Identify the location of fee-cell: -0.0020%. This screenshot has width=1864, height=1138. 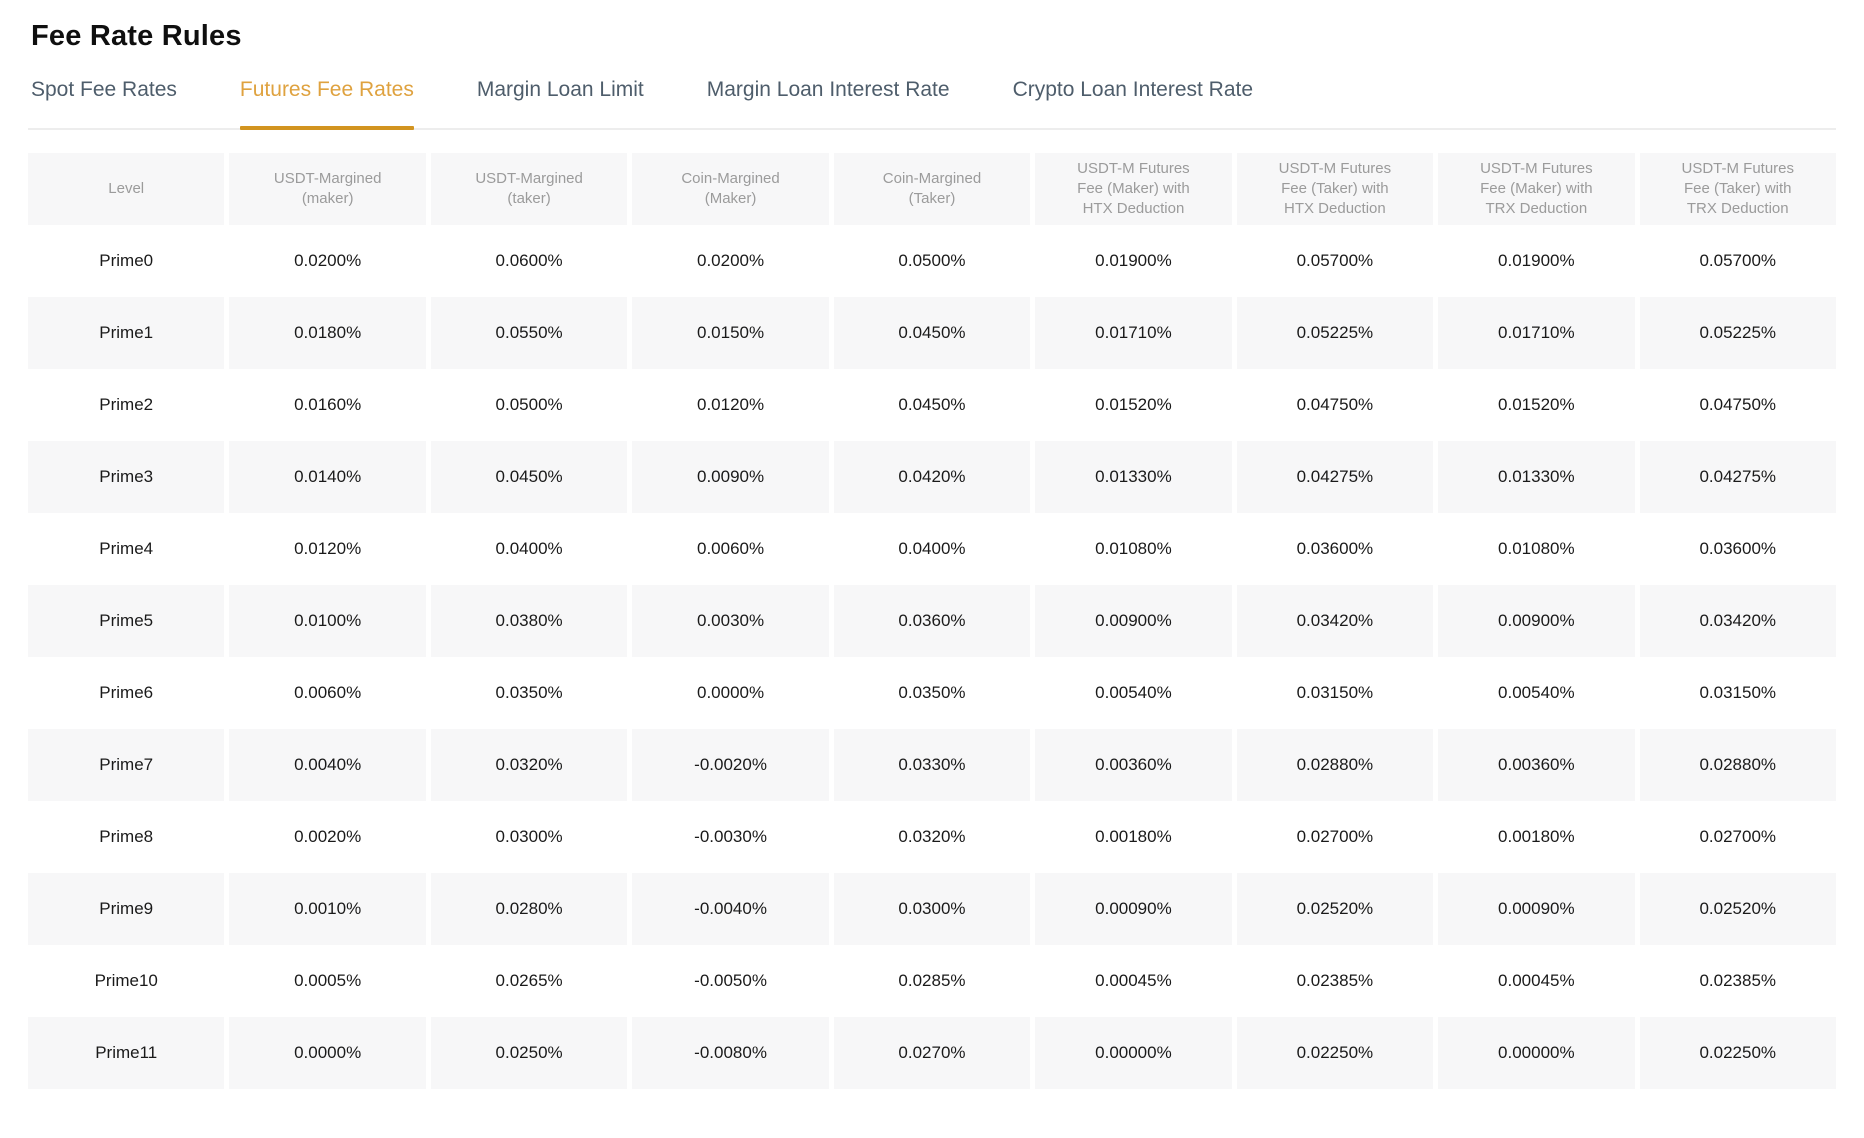
(730, 765).